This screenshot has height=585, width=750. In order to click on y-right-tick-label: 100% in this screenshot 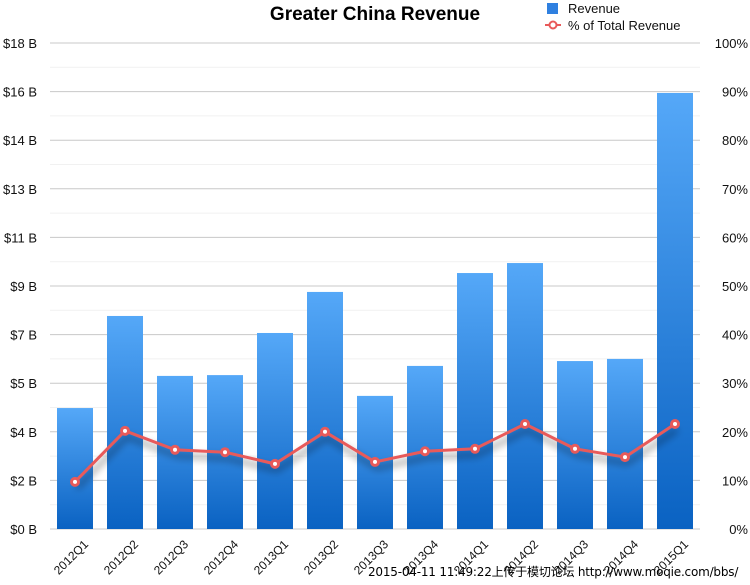, I will do `click(732, 43)`.